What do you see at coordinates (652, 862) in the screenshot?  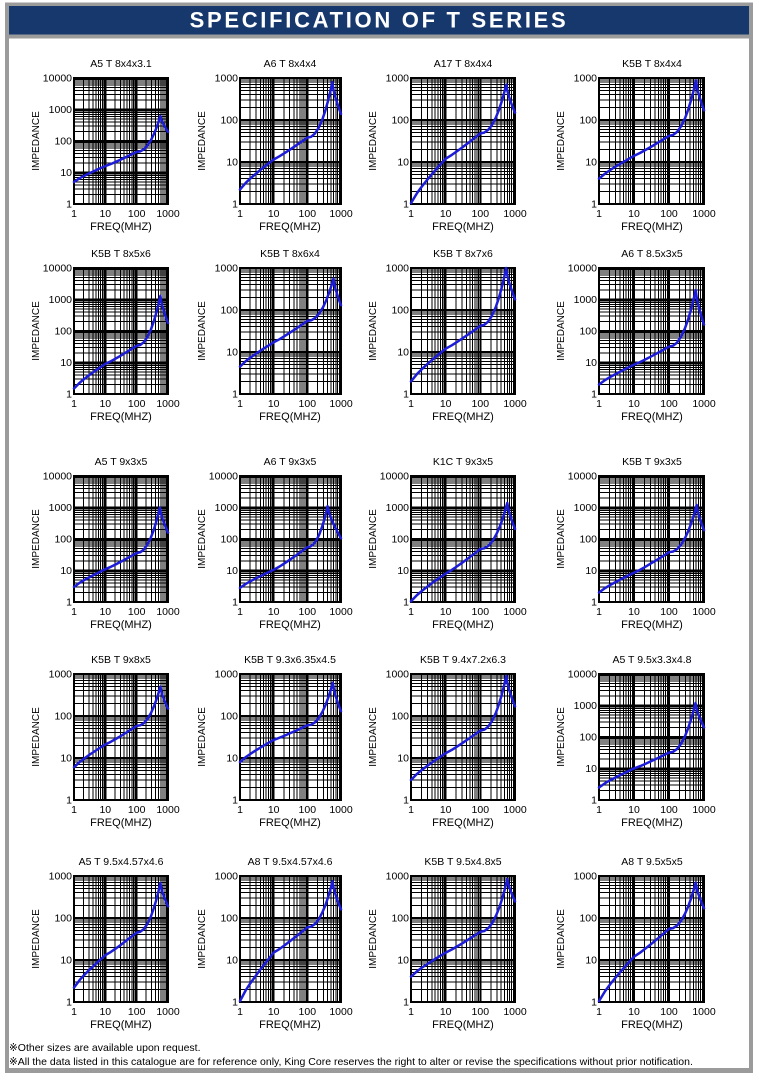 I see `svg-text: A8 T 9.5x5x5` at bounding box center [652, 862].